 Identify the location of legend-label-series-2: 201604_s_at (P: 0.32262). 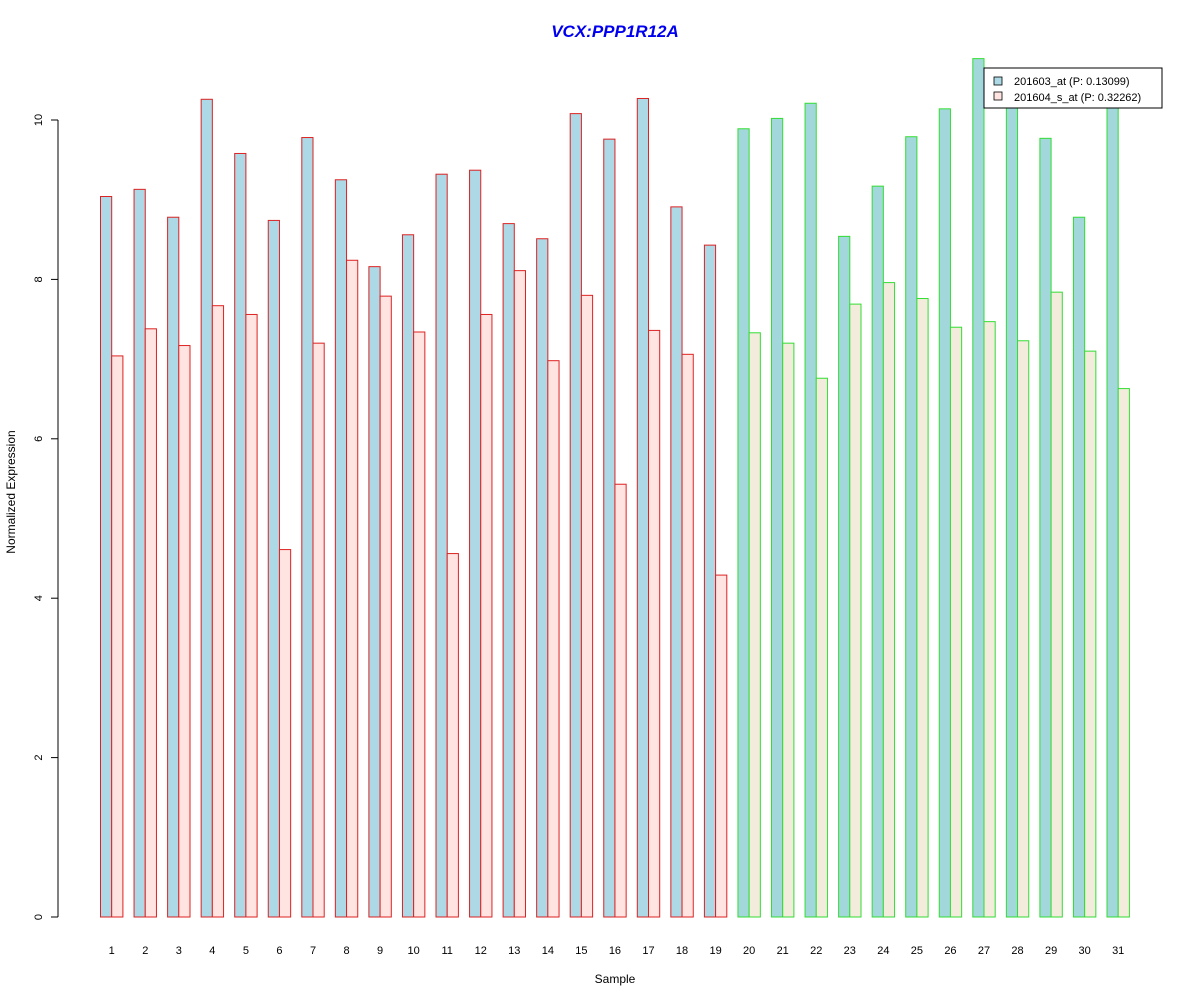
(1077, 98).